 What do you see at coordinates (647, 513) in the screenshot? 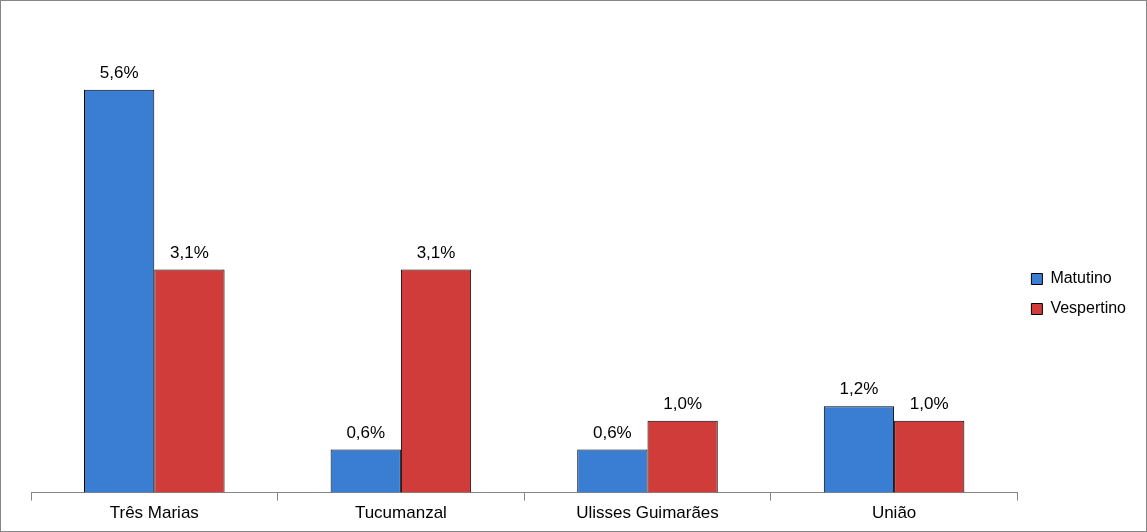
I see `x-tick-label: Ulisses Guimarães` at bounding box center [647, 513].